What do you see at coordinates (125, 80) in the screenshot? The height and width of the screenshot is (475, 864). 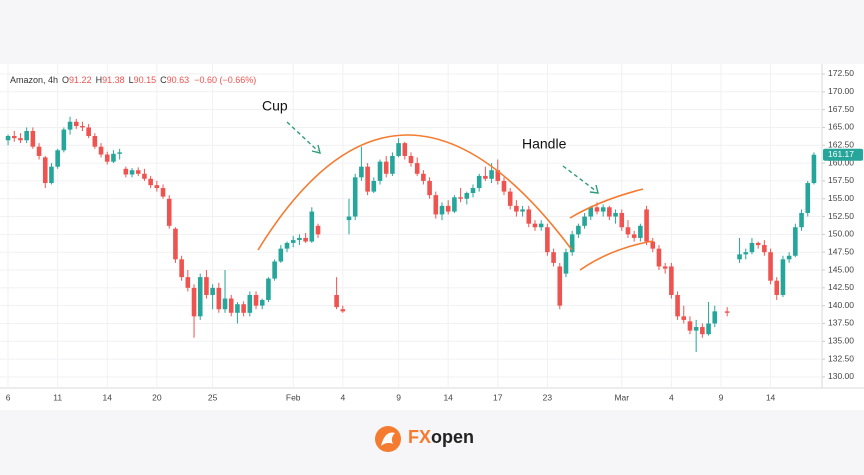 I see `ohlc: O91.22 H91.38 L90.15 C90.63` at bounding box center [125, 80].